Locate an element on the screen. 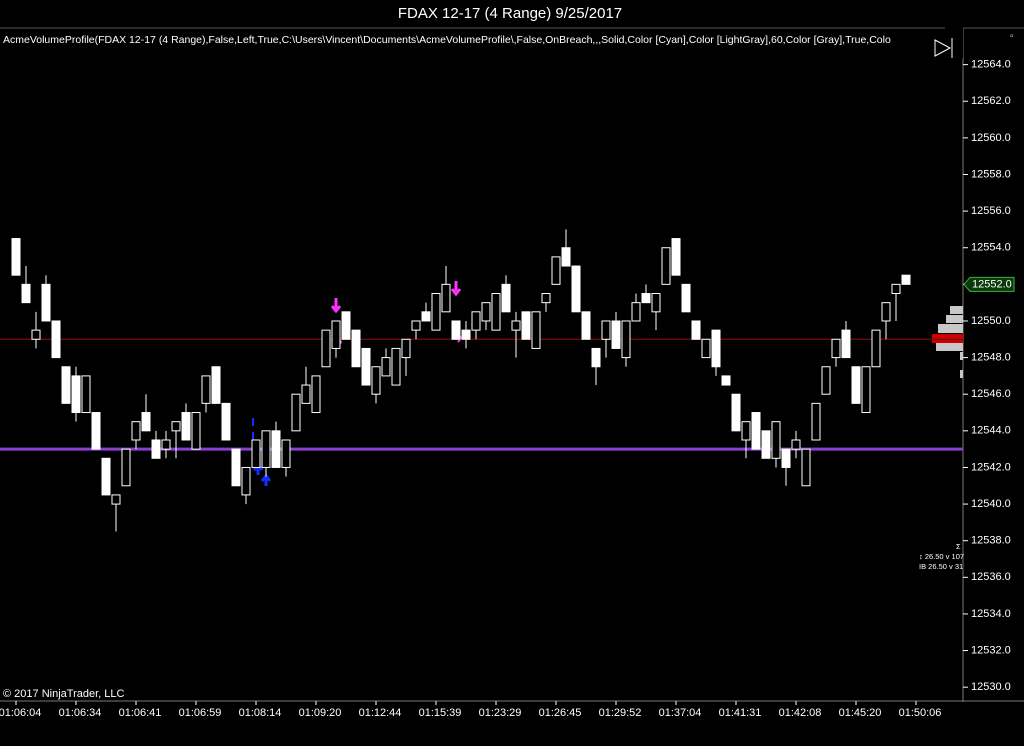 The image size is (1024, 746). y-tick-label: 12536.0 is located at coordinates (991, 577).